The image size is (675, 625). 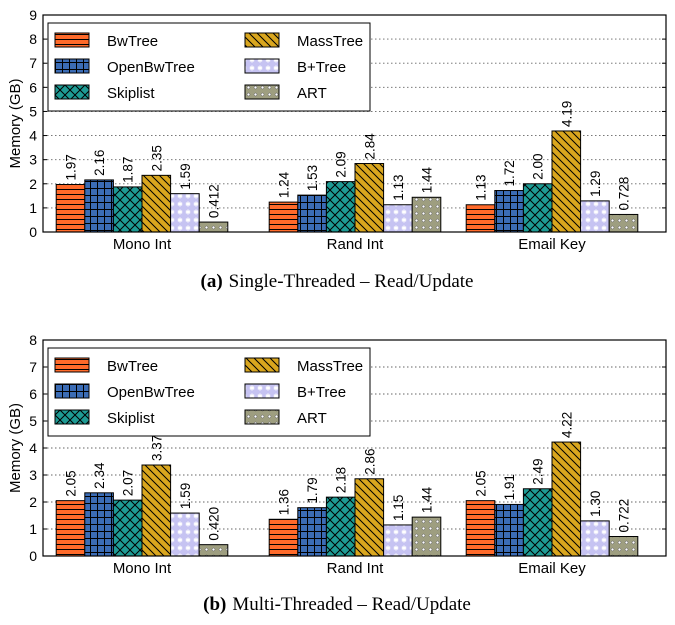 What do you see at coordinates (538, 166) in the screenshot?
I see `data-label: 2.00` at bounding box center [538, 166].